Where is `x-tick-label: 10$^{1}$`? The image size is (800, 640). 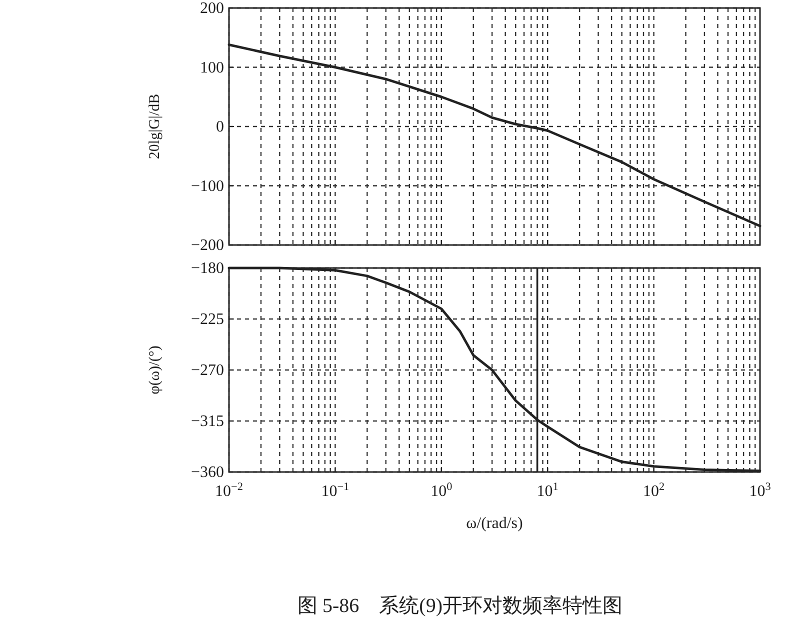
x-tick-label: 10$^{1}$ is located at coordinates (547, 490).